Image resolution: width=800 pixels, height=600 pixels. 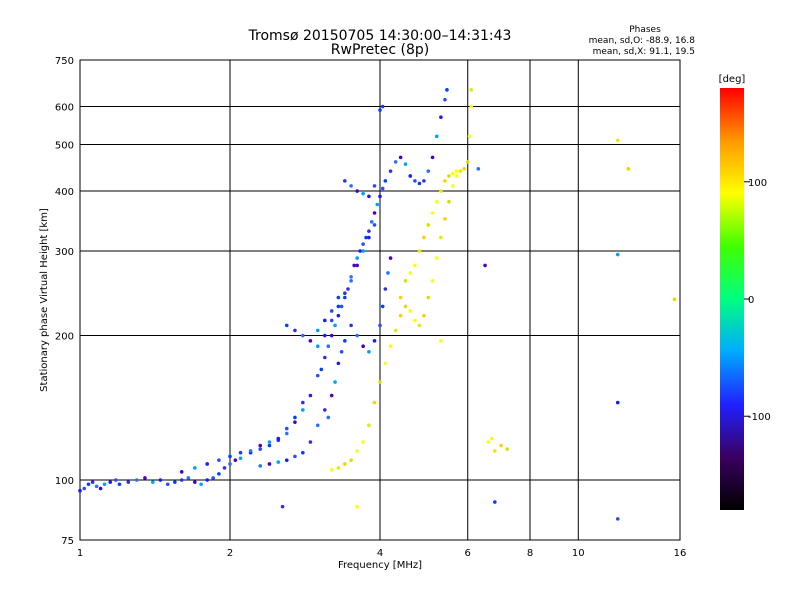 I want to click on y-tick-label: 400, so click(x=64, y=192).